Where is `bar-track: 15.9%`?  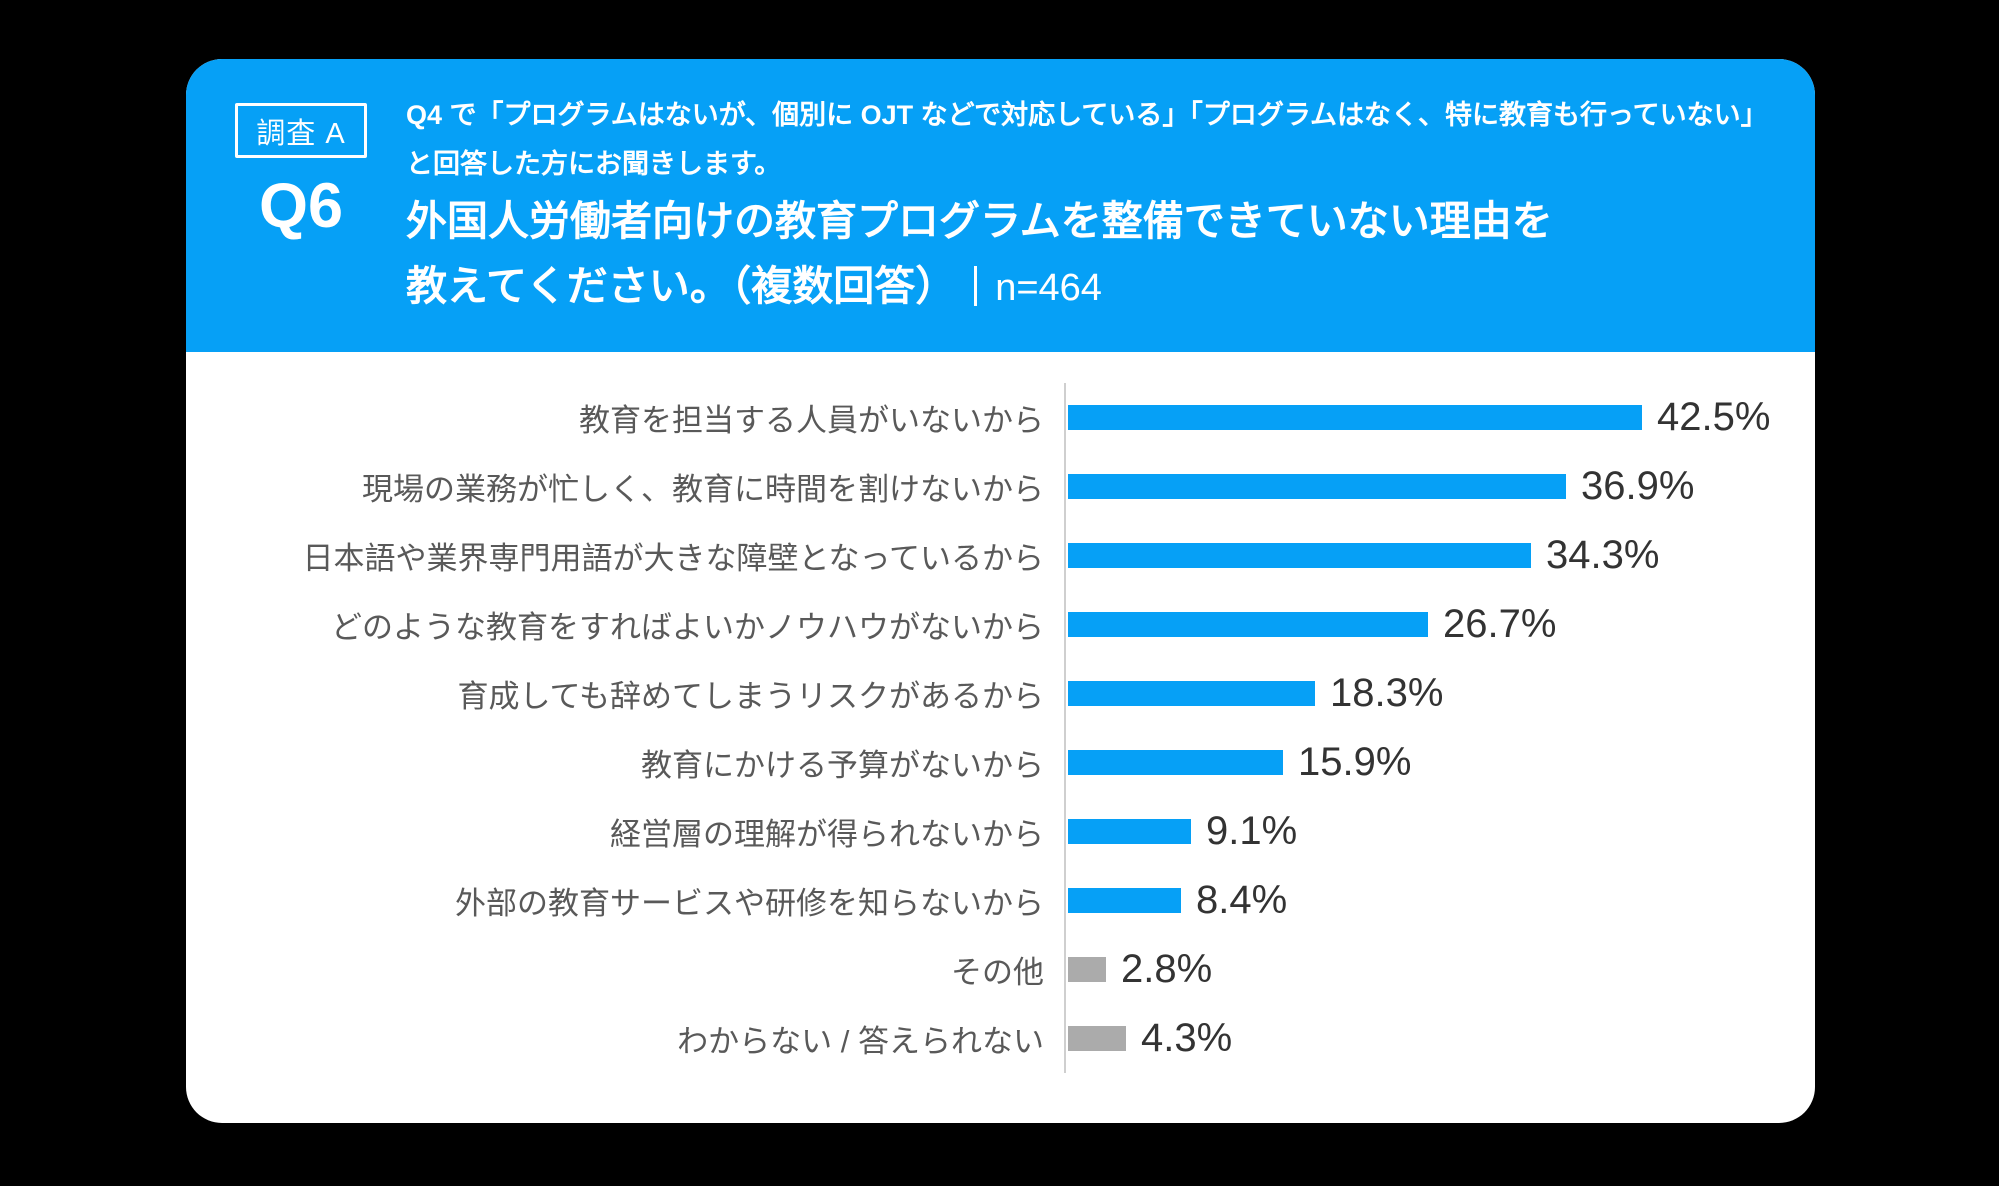
bar-track: 15.9% is located at coordinates (1237, 762).